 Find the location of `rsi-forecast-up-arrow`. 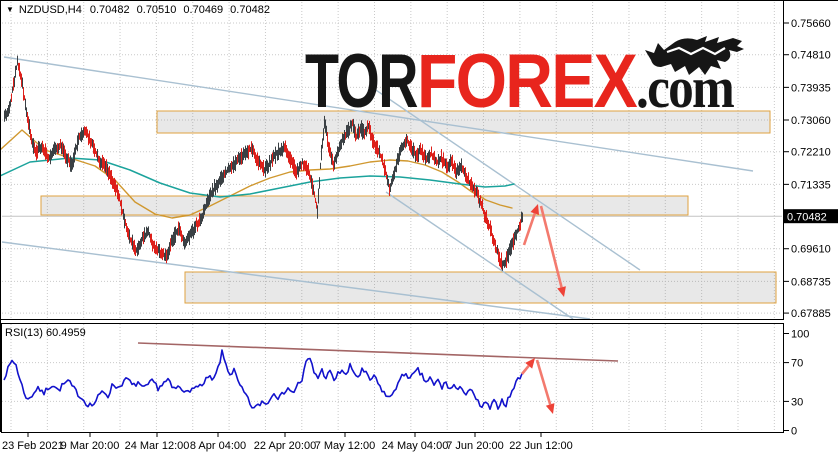

rsi-forecast-up-arrow is located at coordinates (525, 369).